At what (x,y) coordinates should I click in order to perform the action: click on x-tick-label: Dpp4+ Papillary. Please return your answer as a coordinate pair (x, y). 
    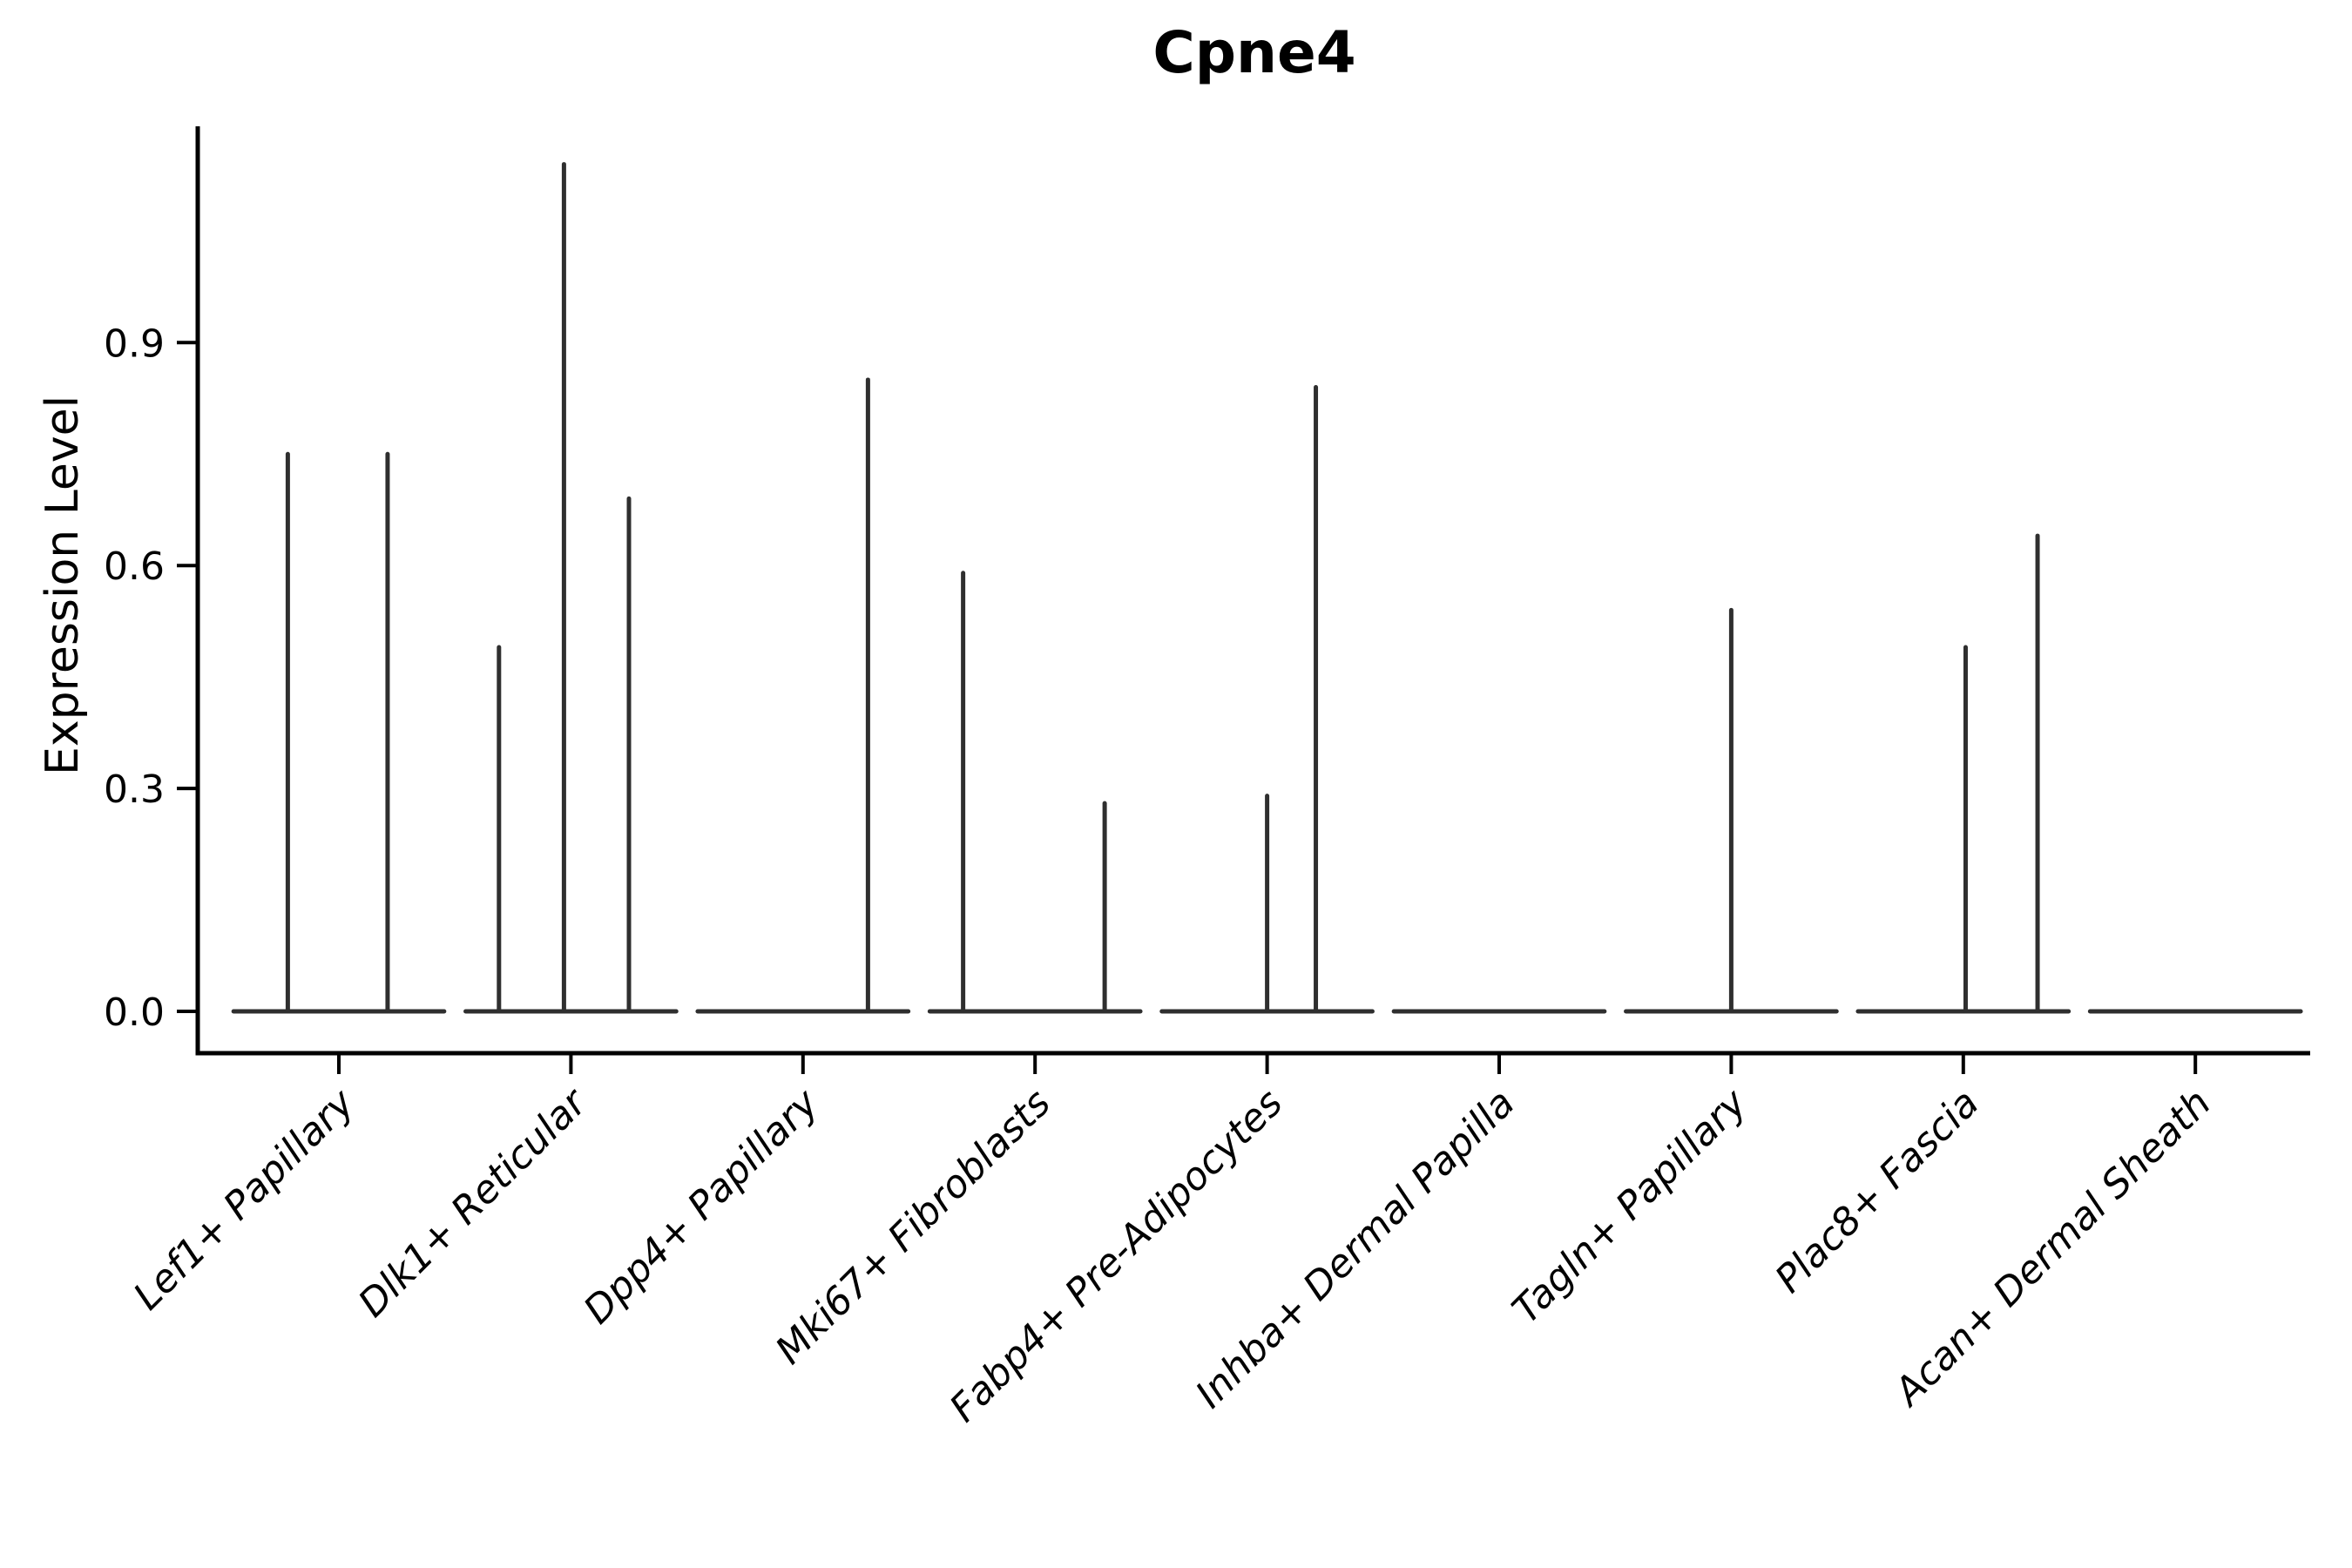
    Looking at the image, I should click on (702, 1206).